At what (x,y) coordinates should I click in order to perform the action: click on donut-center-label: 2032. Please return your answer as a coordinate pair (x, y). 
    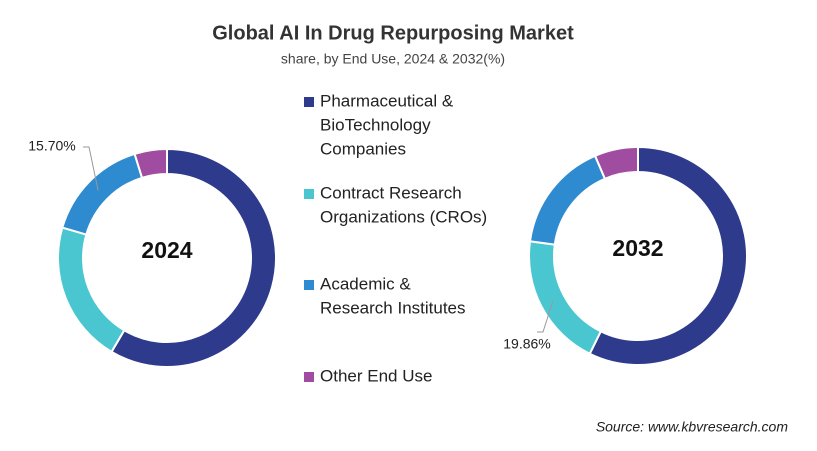
    Looking at the image, I should click on (637, 248).